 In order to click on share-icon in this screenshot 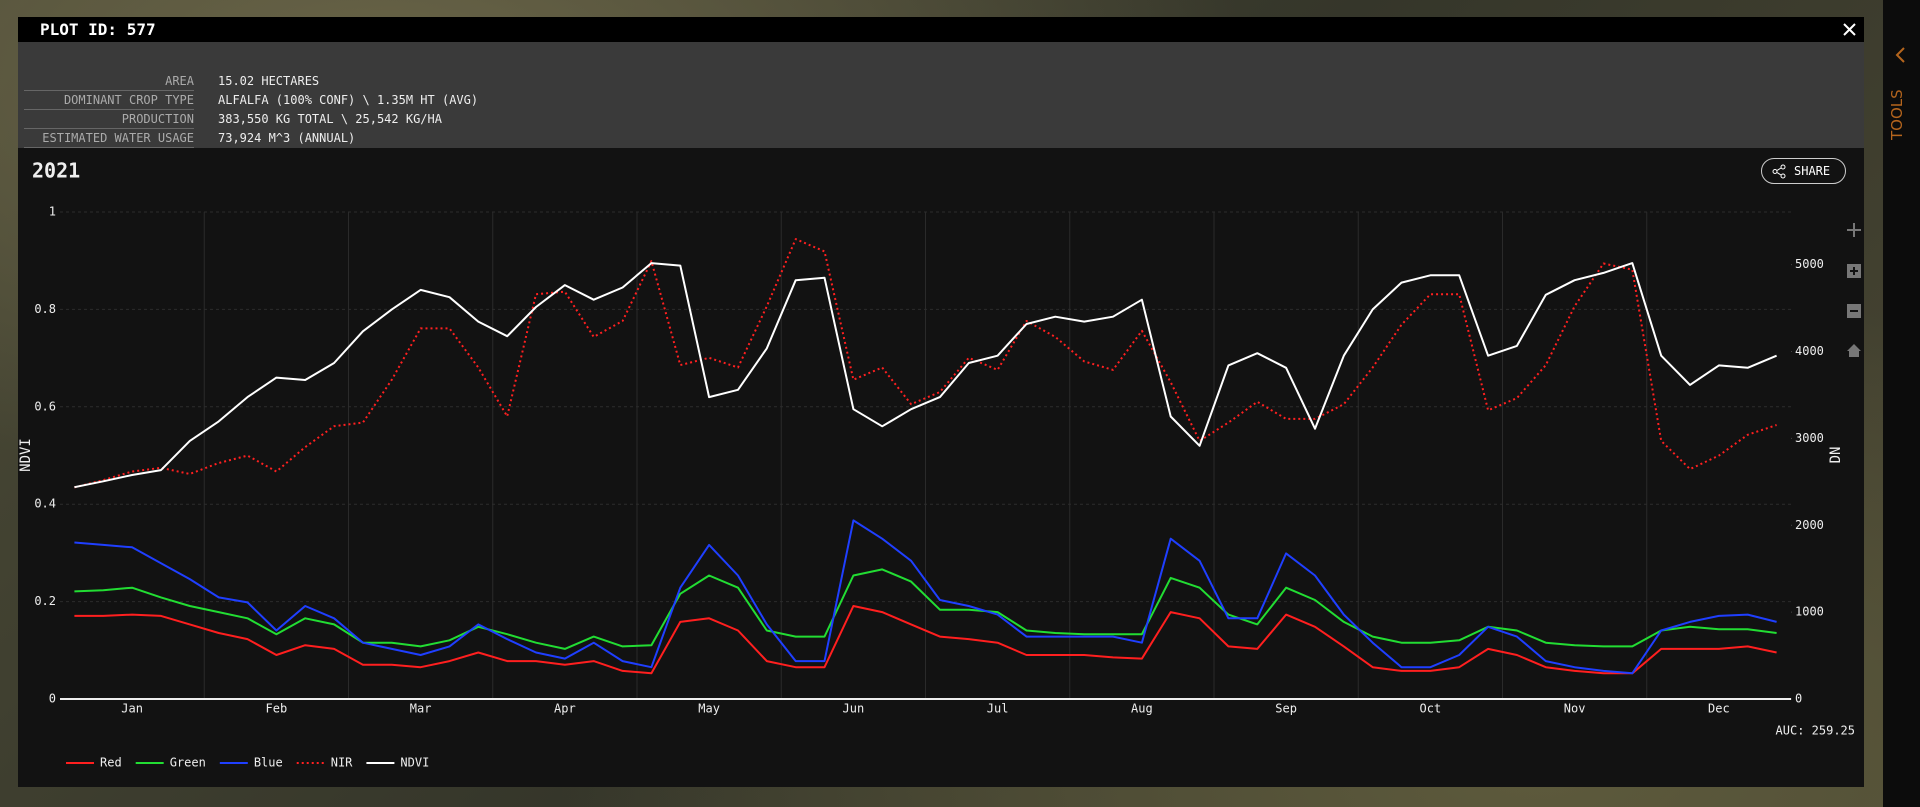, I will do `click(1779, 171)`.